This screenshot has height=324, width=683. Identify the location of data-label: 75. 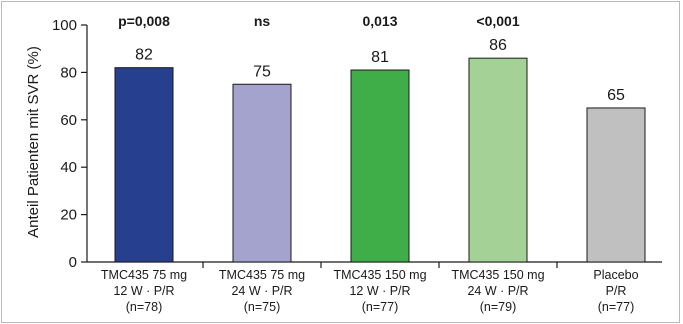
(262, 71).